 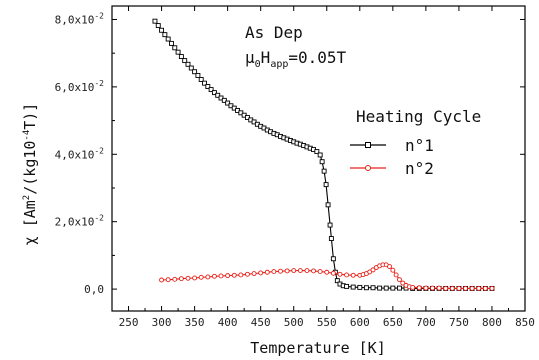 I want to click on x-tick-label: 350, so click(x=195, y=322).